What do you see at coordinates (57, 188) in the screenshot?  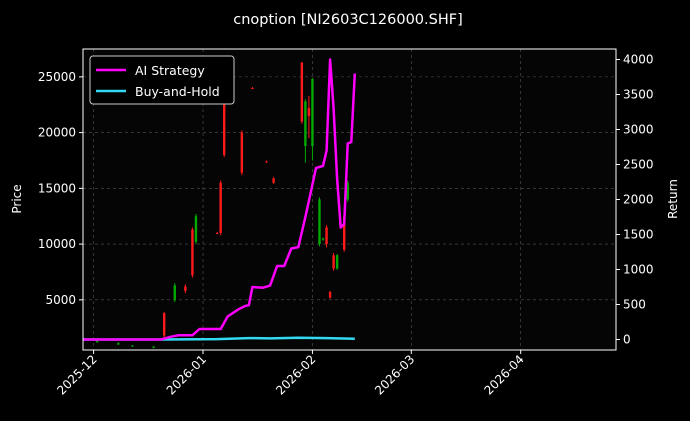 I see `y-left-tick-label: 15000` at bounding box center [57, 188].